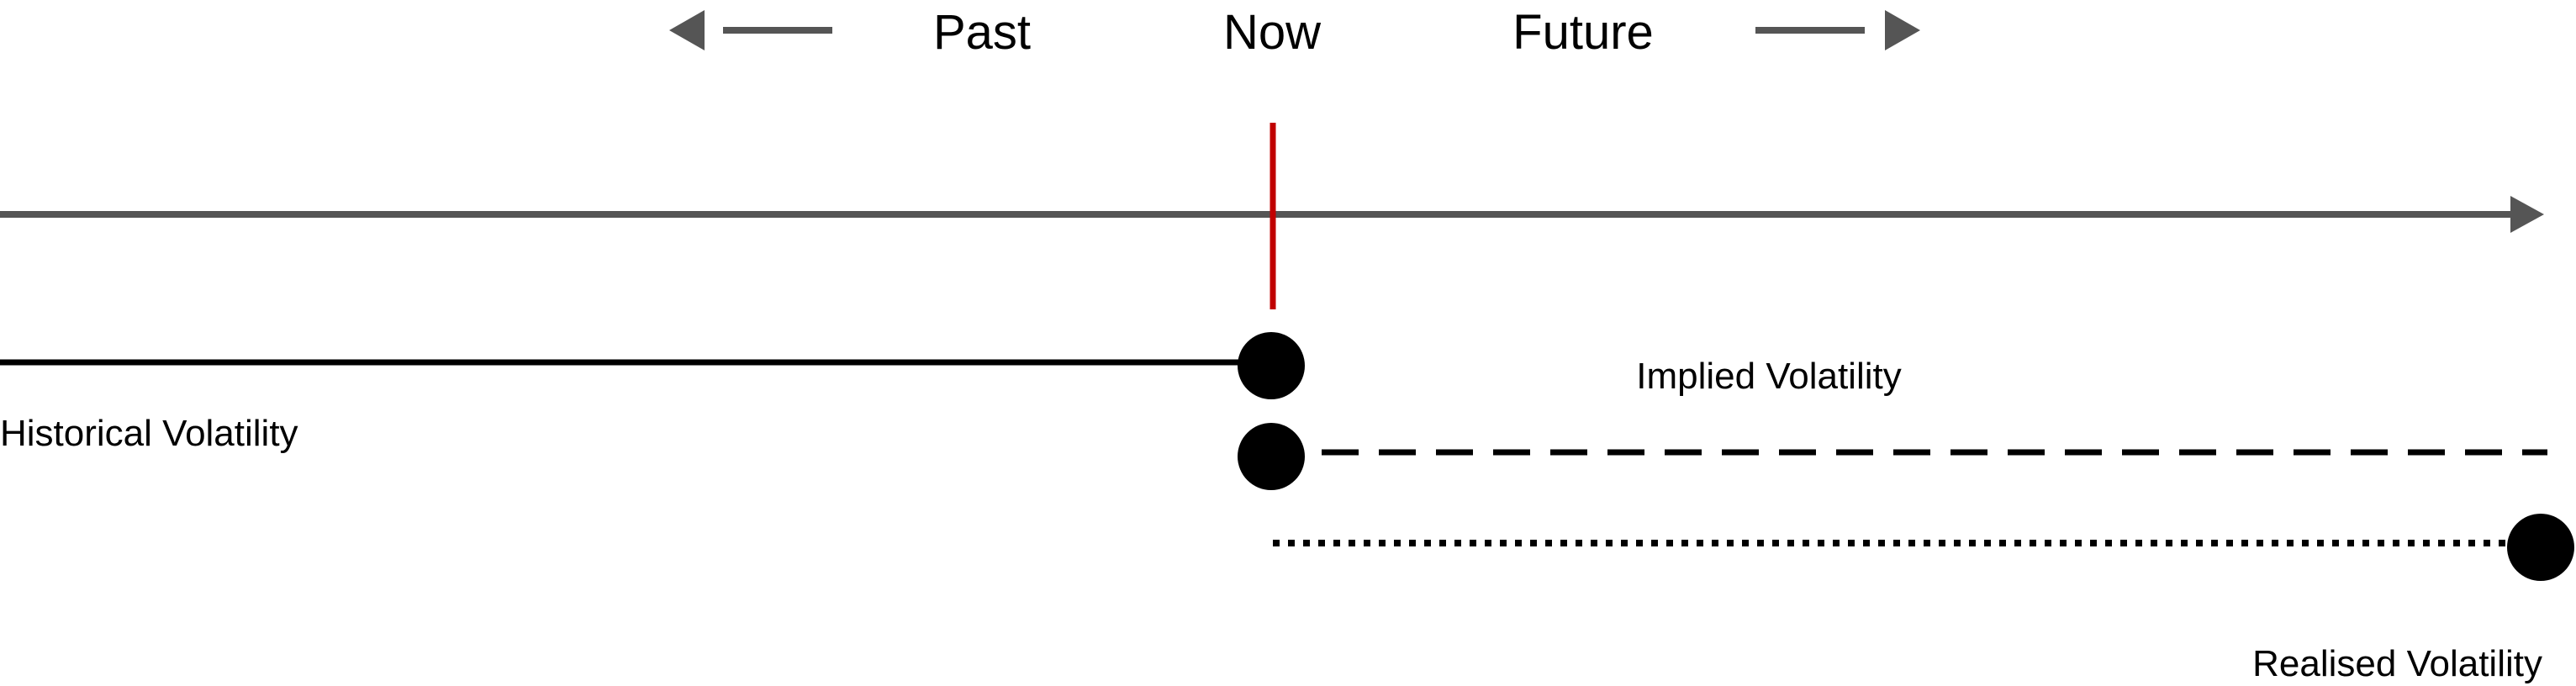 The width and height of the screenshot is (2576, 686). What do you see at coordinates (1271, 365) in the screenshot?
I see `historical-volatility-endpoint` at bounding box center [1271, 365].